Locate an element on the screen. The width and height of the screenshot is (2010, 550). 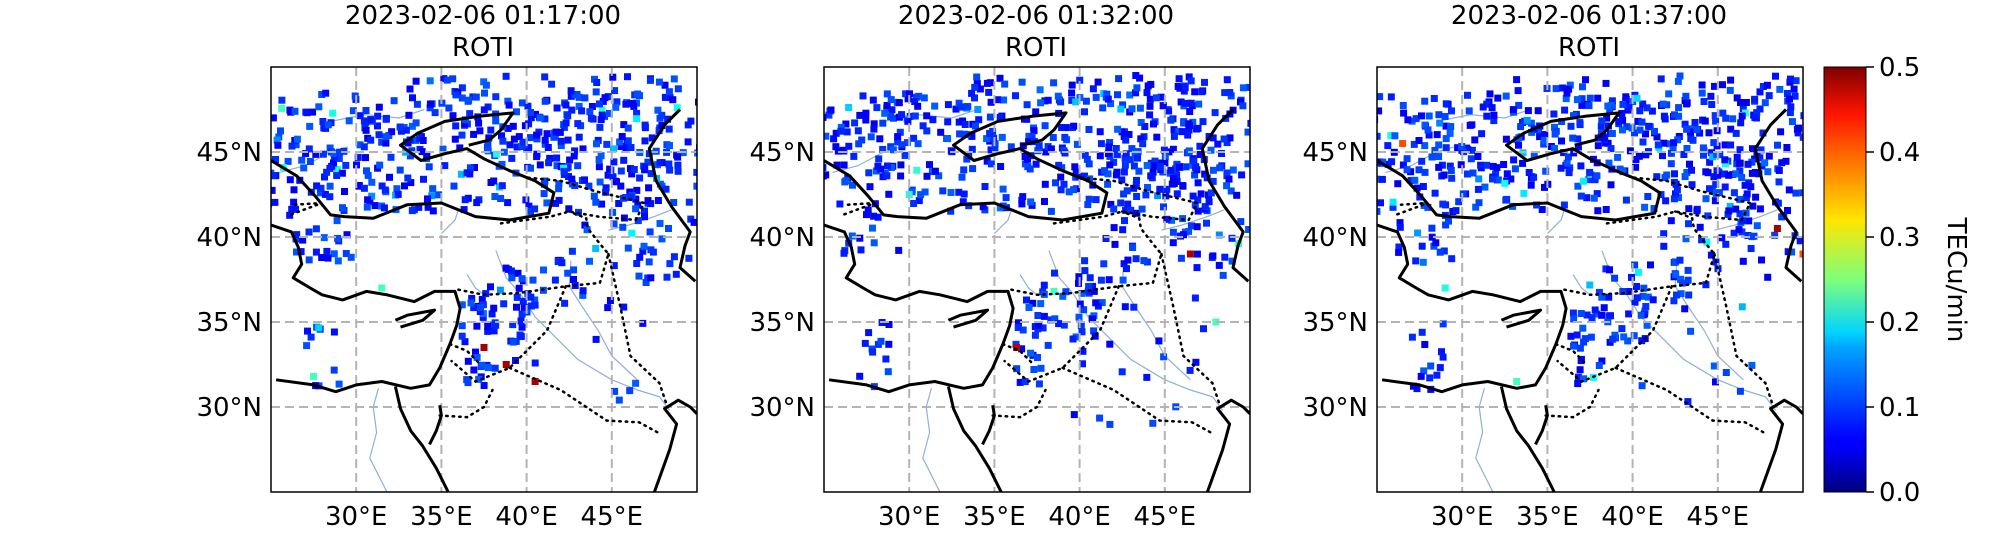
coastline is located at coordinates (415, 318).